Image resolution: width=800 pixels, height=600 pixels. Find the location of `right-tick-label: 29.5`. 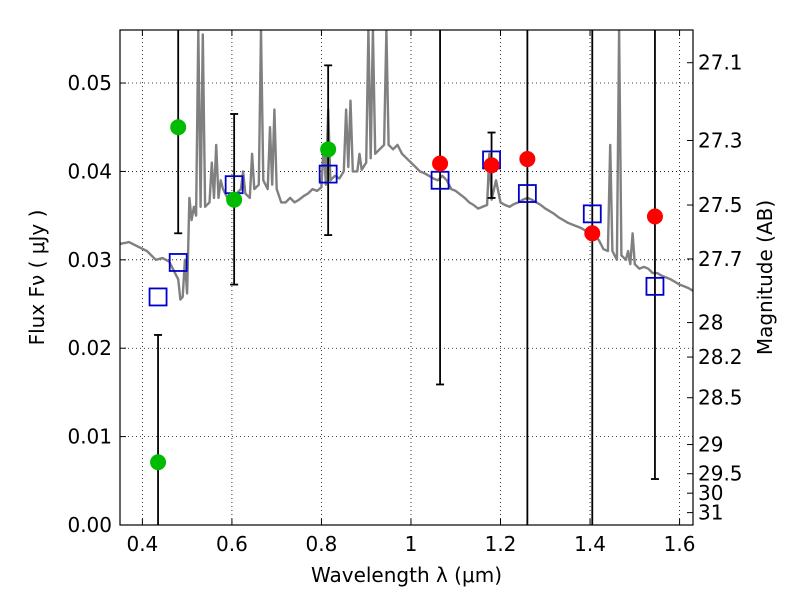

right-tick-label: 29.5 is located at coordinates (720, 474).